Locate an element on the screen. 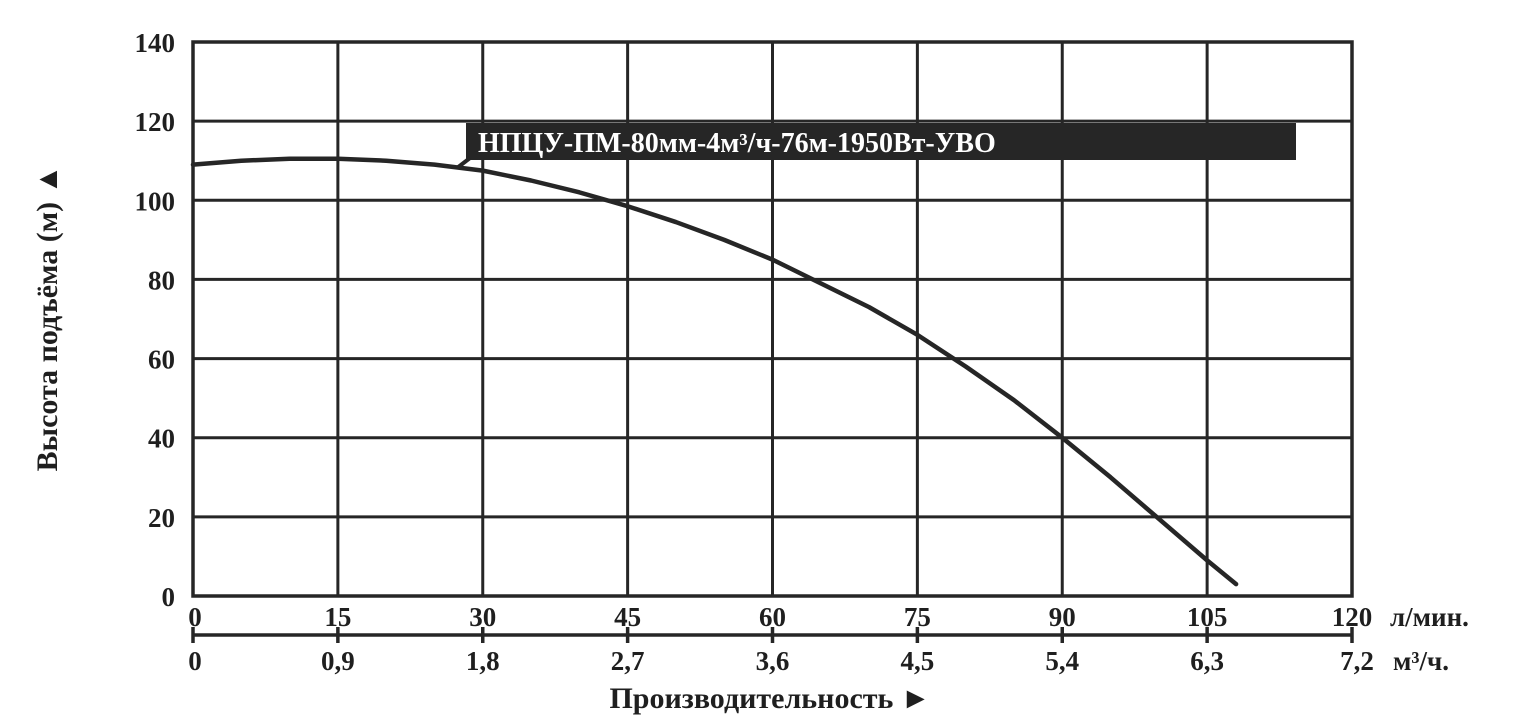  series-label-leader is located at coordinates (463, 163).